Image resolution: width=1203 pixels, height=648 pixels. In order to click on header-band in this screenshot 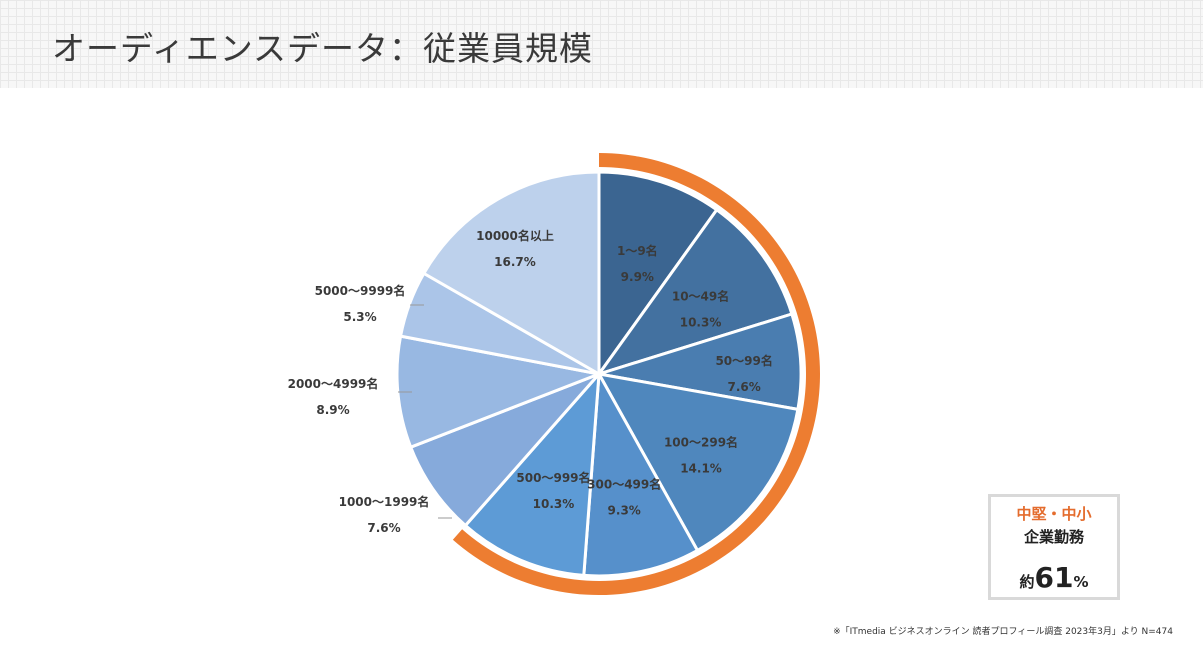, I will do `click(601, 44)`.